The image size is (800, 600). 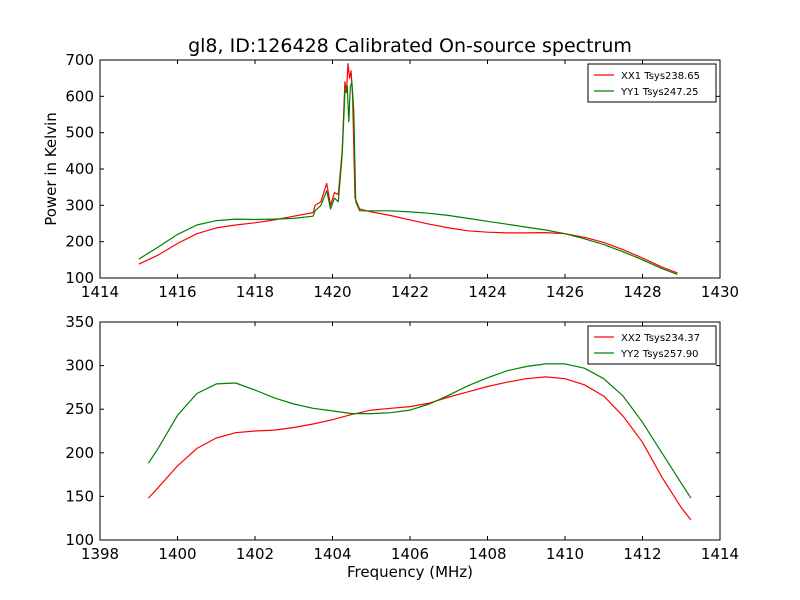 What do you see at coordinates (642, 554) in the screenshot?
I see `x-tick-label: 1412` at bounding box center [642, 554].